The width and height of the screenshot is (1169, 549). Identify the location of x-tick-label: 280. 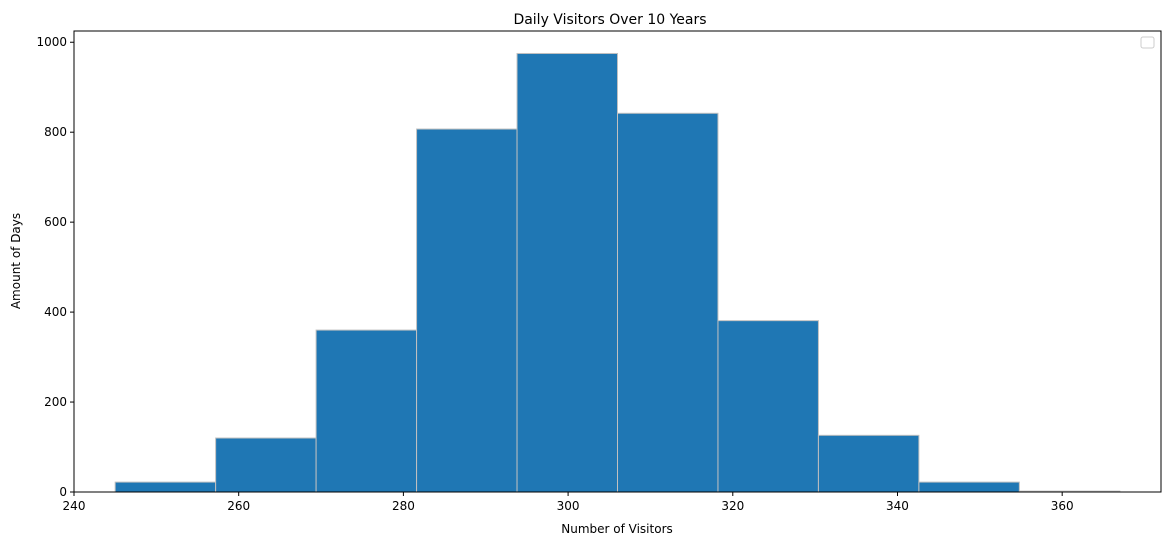
(403, 506).